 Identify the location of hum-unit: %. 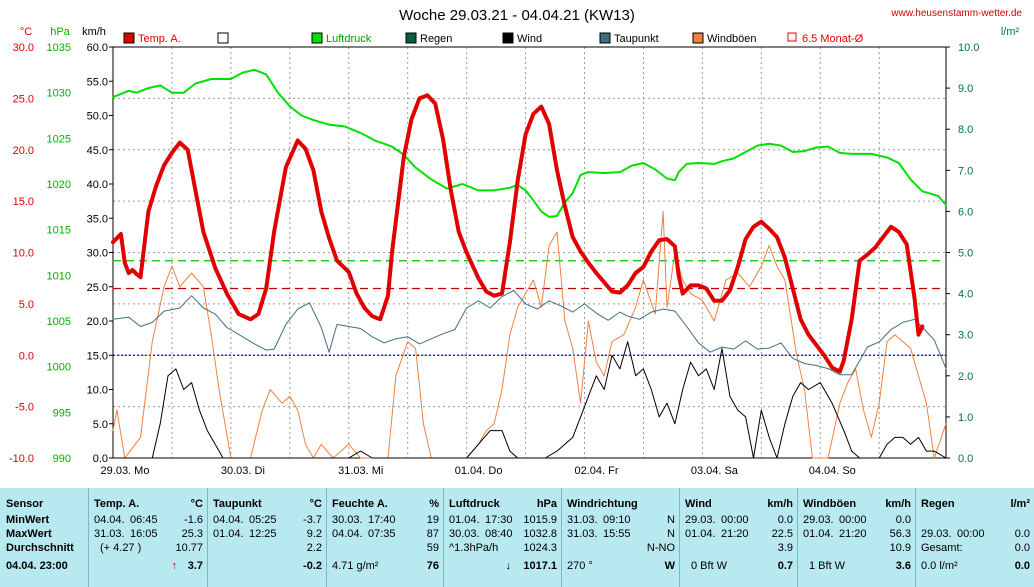
(434, 504).